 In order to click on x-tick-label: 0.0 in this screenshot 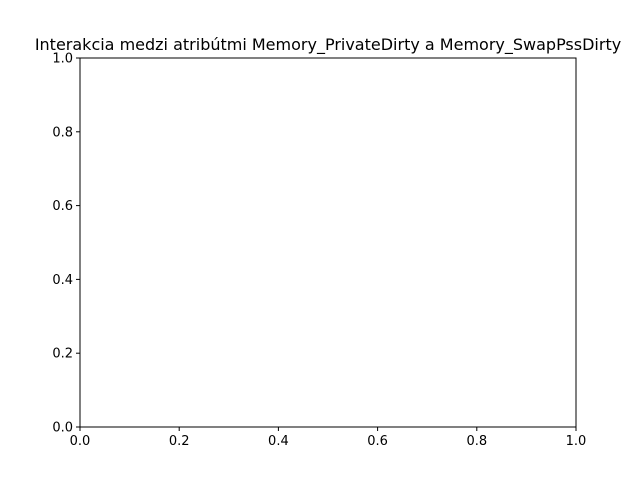, I will do `click(80, 441)`.